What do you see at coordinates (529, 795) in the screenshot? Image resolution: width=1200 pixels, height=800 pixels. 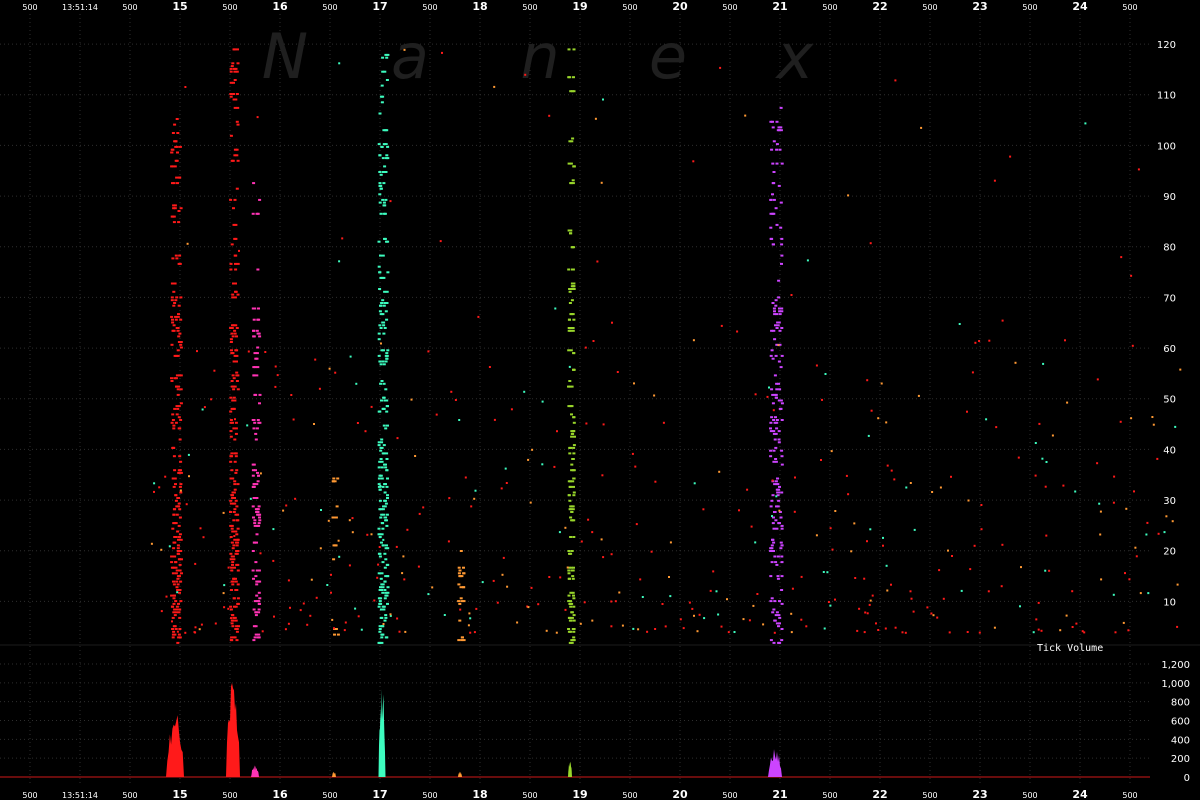 I see `x-tick-label-bottom: 500` at bounding box center [529, 795].